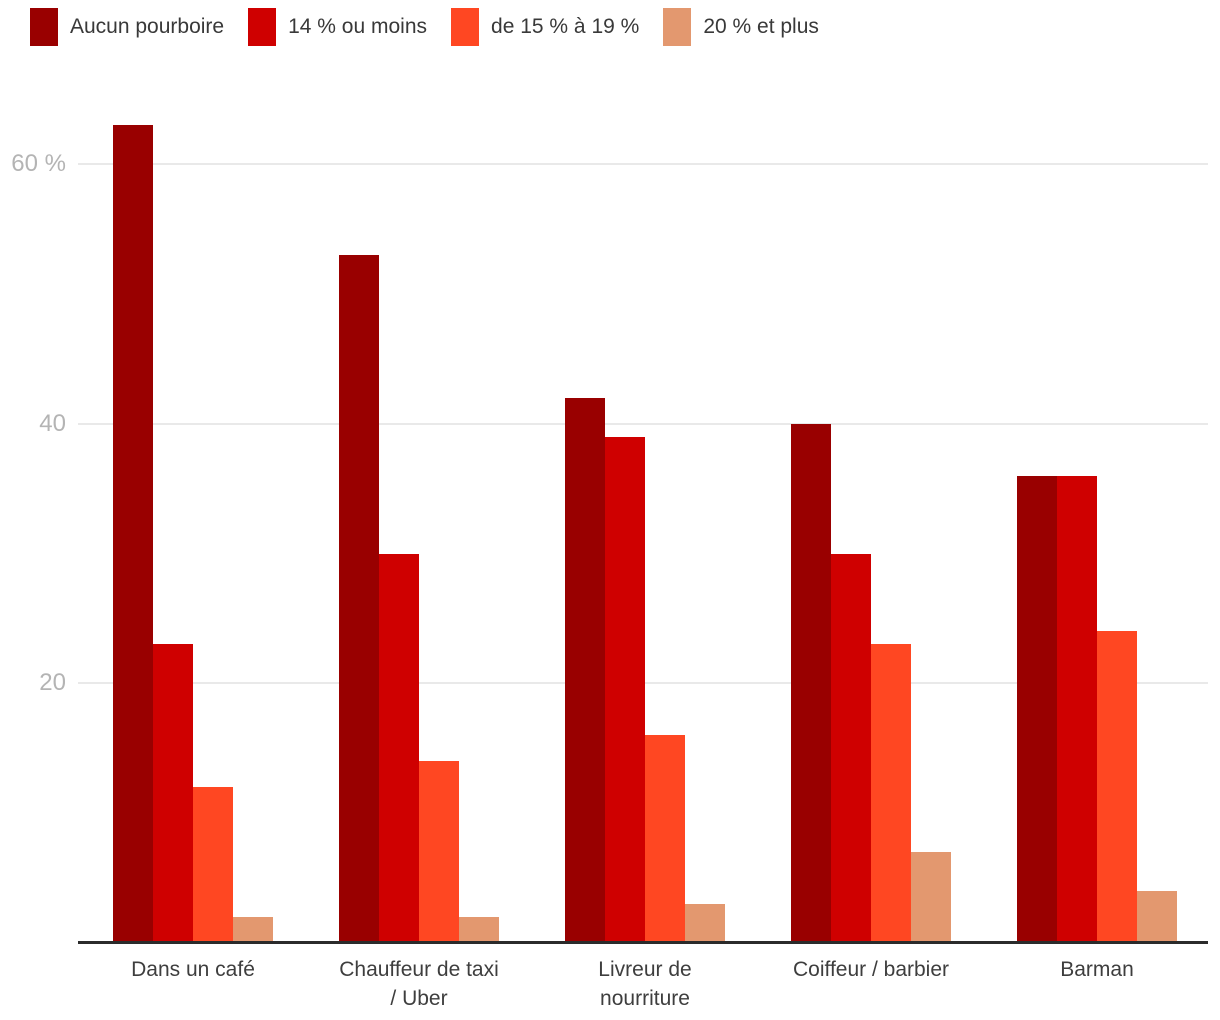 The image size is (1220, 1020). What do you see at coordinates (645, 984) in the screenshot?
I see `category-label: Livreur de nourriture` at bounding box center [645, 984].